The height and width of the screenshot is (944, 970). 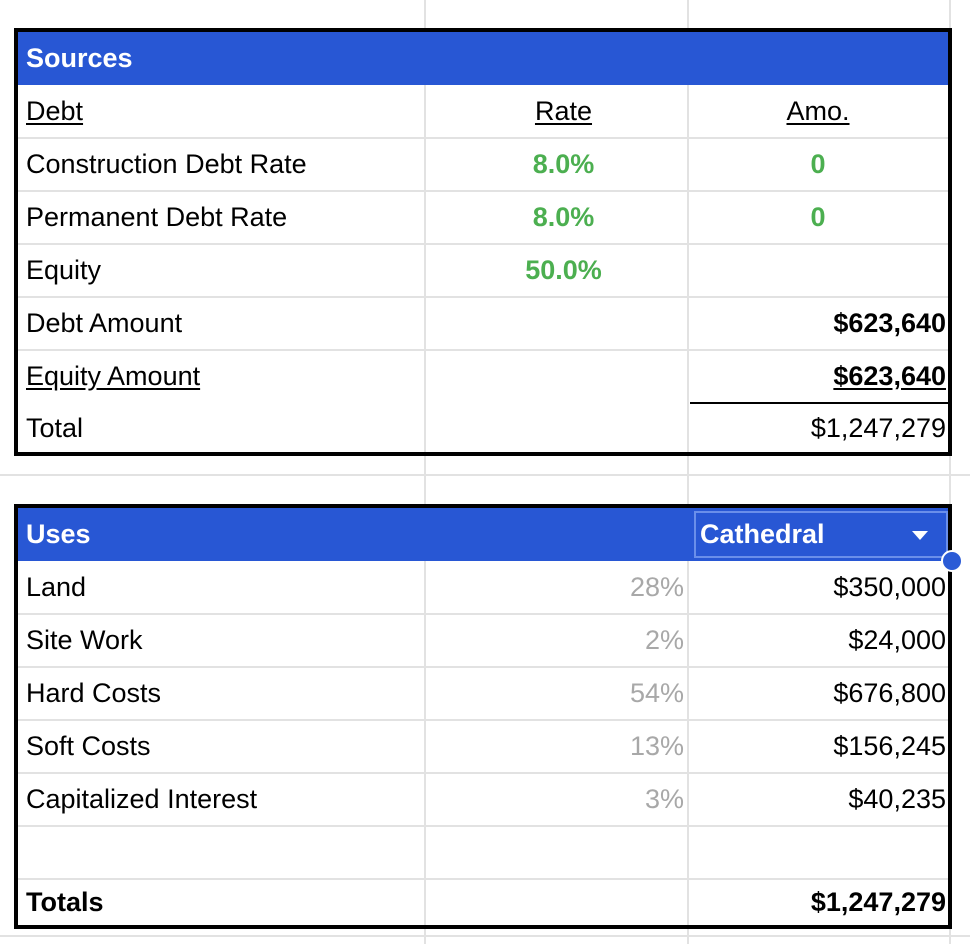 I want to click on capitalized-interest-label: Capitalized Interest, so click(x=142, y=799).